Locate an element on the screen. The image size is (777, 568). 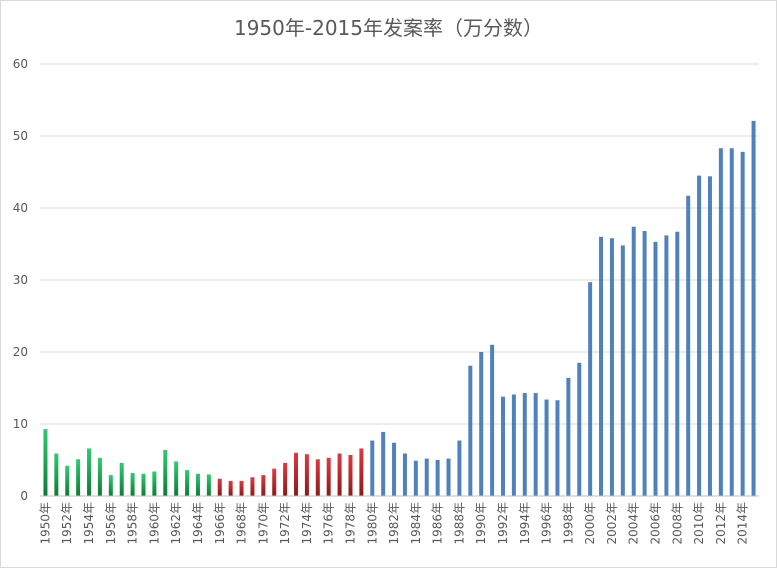
x-tick-label: 1988年 is located at coordinates (459, 523).